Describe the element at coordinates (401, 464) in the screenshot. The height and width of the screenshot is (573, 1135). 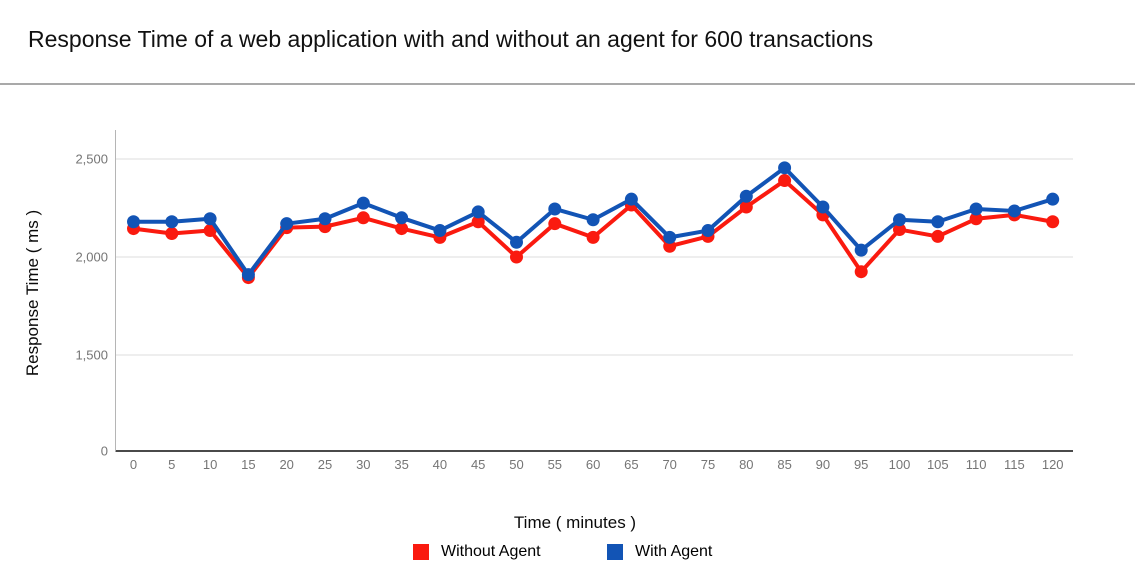
I see `x-tick-label: 35` at that location.